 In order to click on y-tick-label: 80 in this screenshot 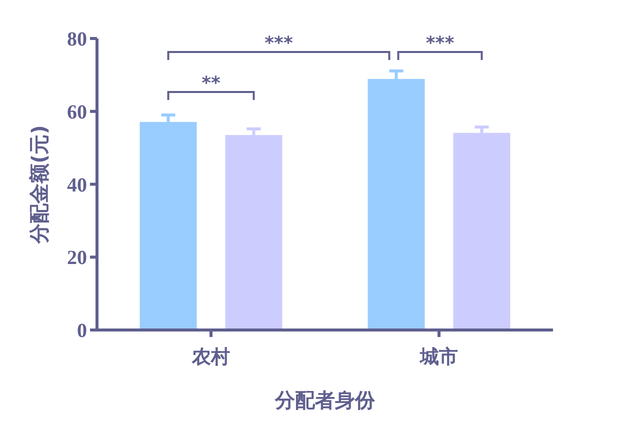, I will do `click(77, 39)`.